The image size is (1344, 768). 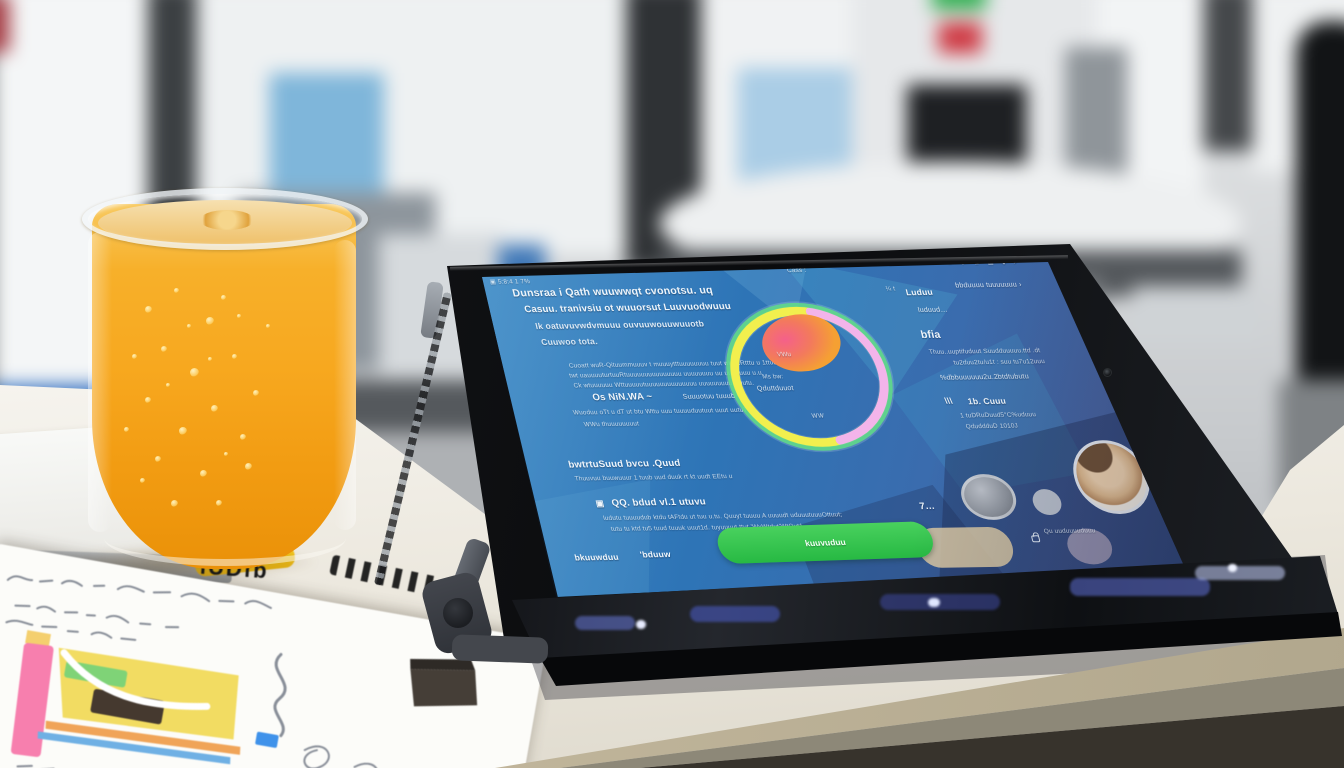 What do you see at coordinates (38, 639) in the screenshot?
I see `marker-yellow-cap` at bounding box center [38, 639].